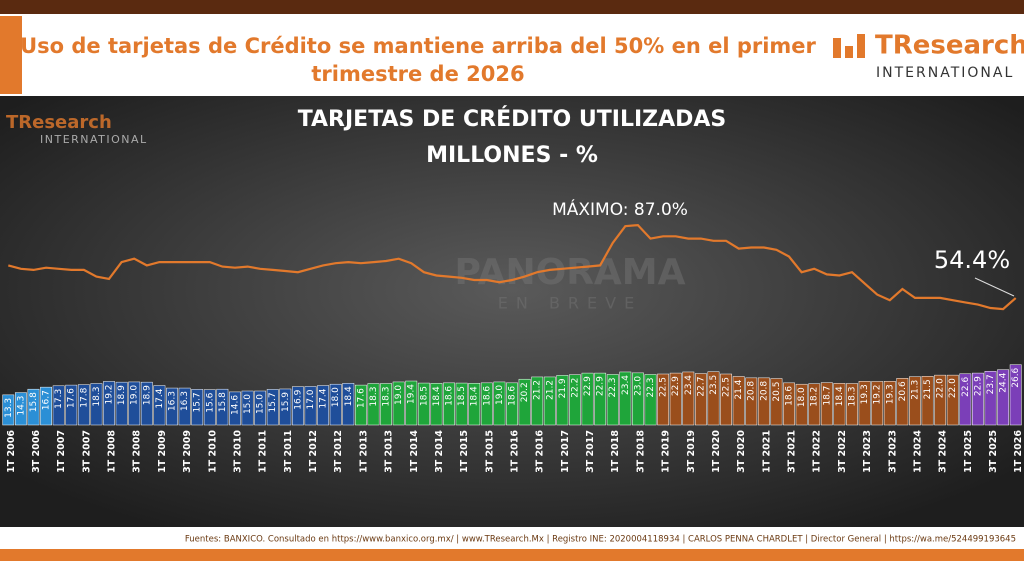 This screenshot has width=1024, height=565. I want to click on bar-value-label: 19.0, so click(399, 395).